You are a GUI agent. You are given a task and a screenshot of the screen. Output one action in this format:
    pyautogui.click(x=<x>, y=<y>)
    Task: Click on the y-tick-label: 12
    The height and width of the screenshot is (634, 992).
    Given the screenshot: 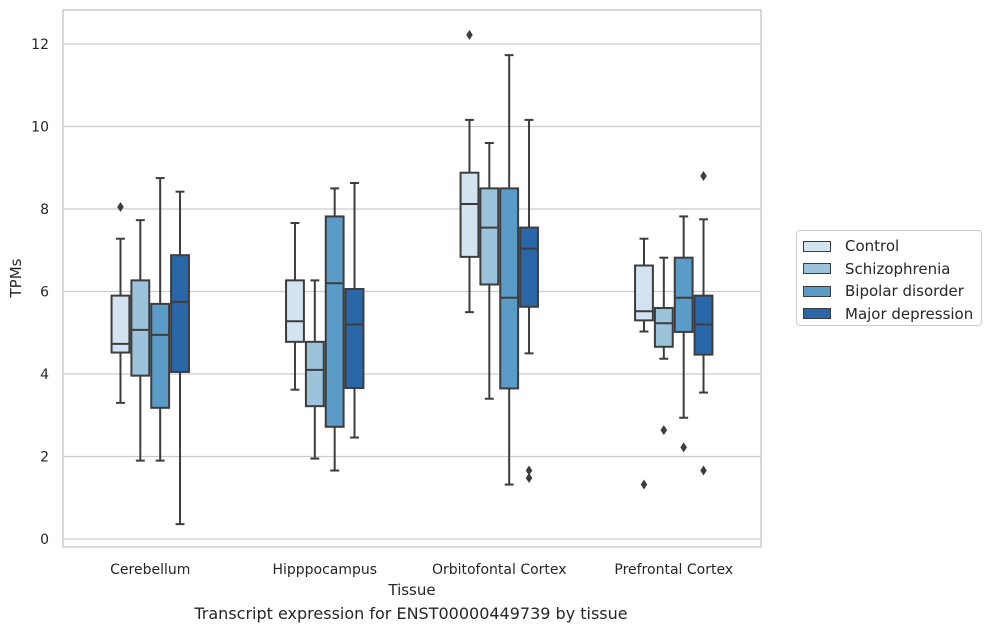 What is the action you would take?
    pyautogui.click(x=40, y=45)
    